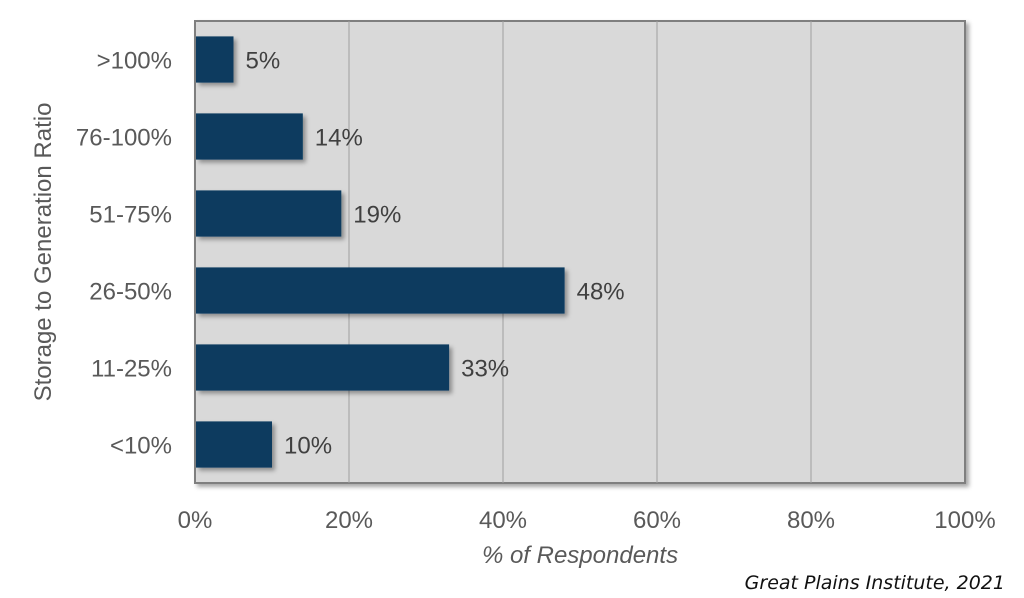 Image resolution: width=1024 pixels, height=598 pixels. Describe the element at coordinates (308, 446) in the screenshot. I see `data-label: 10%` at that location.